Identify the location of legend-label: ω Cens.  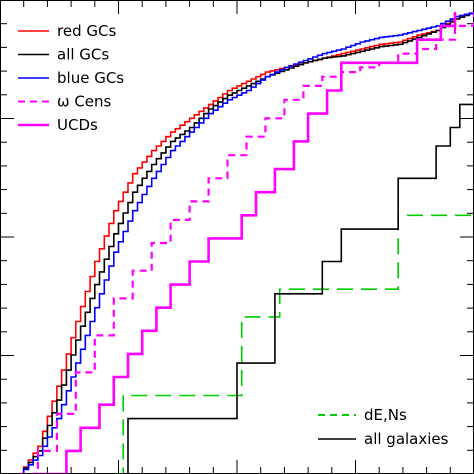
(84, 102).